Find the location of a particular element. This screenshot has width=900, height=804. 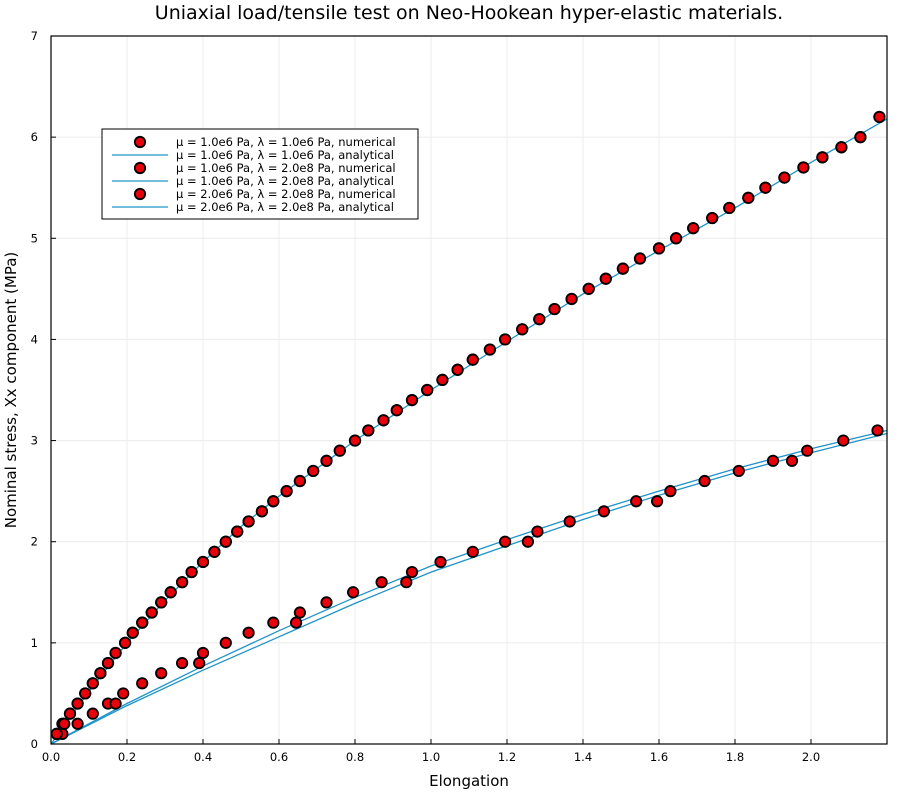

y-tick-label: 2 is located at coordinates (34, 542).